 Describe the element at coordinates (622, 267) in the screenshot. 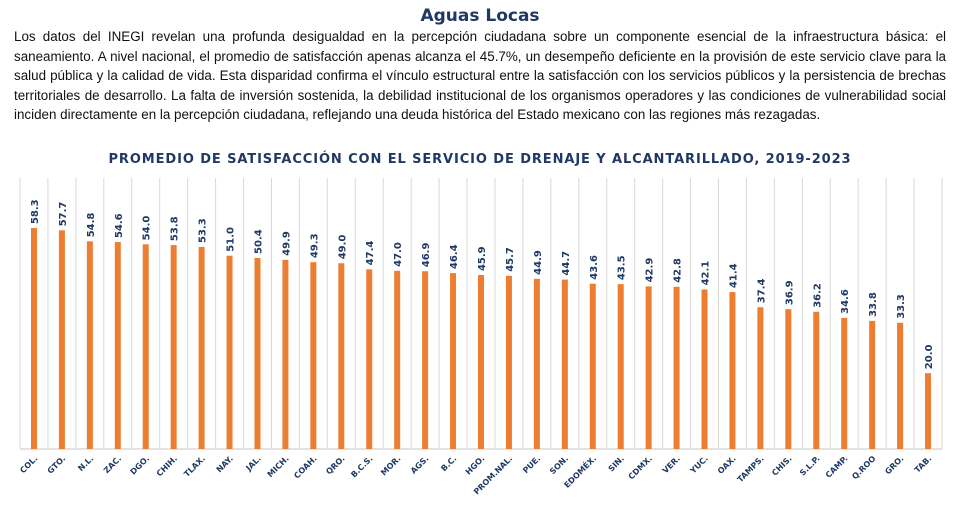

I see `data-label: 43.5` at that location.